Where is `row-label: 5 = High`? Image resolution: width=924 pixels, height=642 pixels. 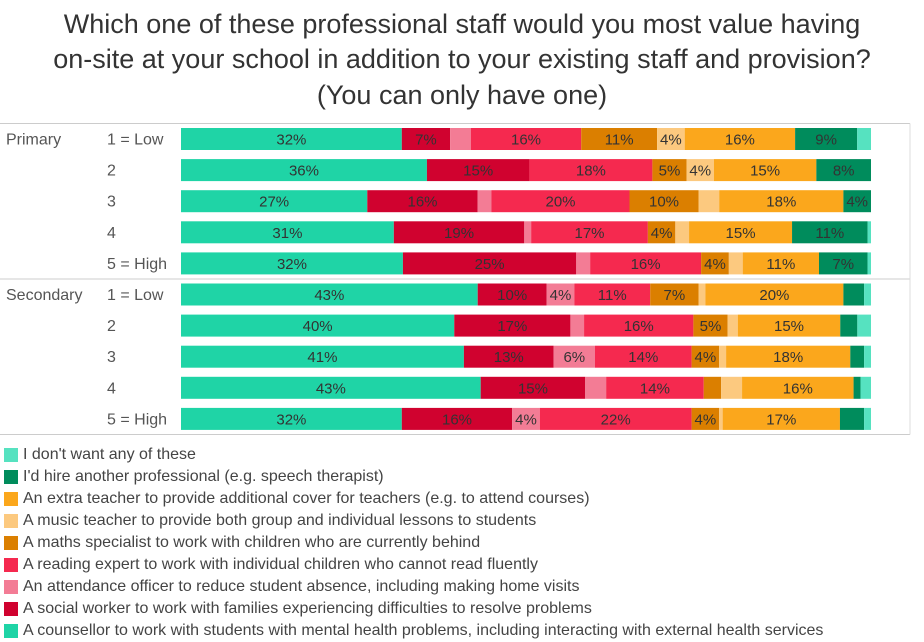
row-label: 5 = High is located at coordinates (137, 264).